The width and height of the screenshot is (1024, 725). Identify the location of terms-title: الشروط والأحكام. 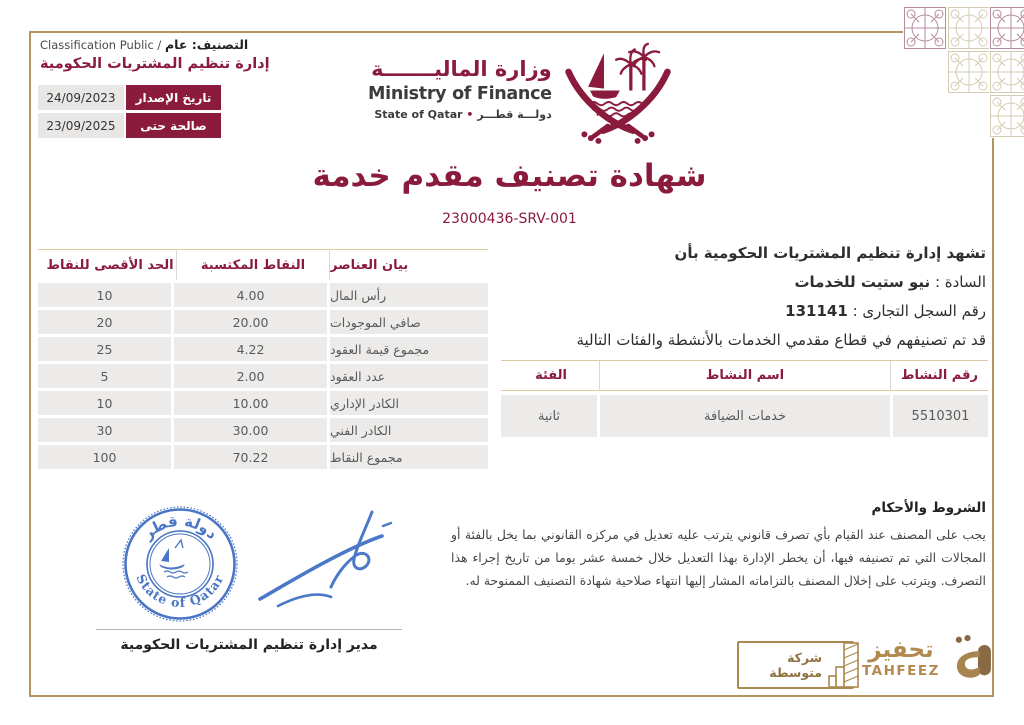
(928, 508).